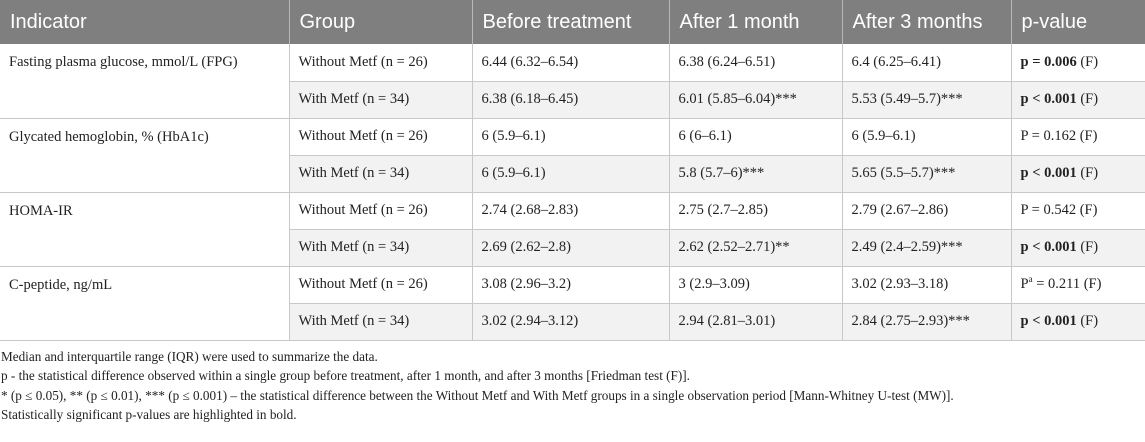  Describe the element at coordinates (756, 285) in the screenshot. I see `month1-cell: 3 (2.9–3.09)` at that location.